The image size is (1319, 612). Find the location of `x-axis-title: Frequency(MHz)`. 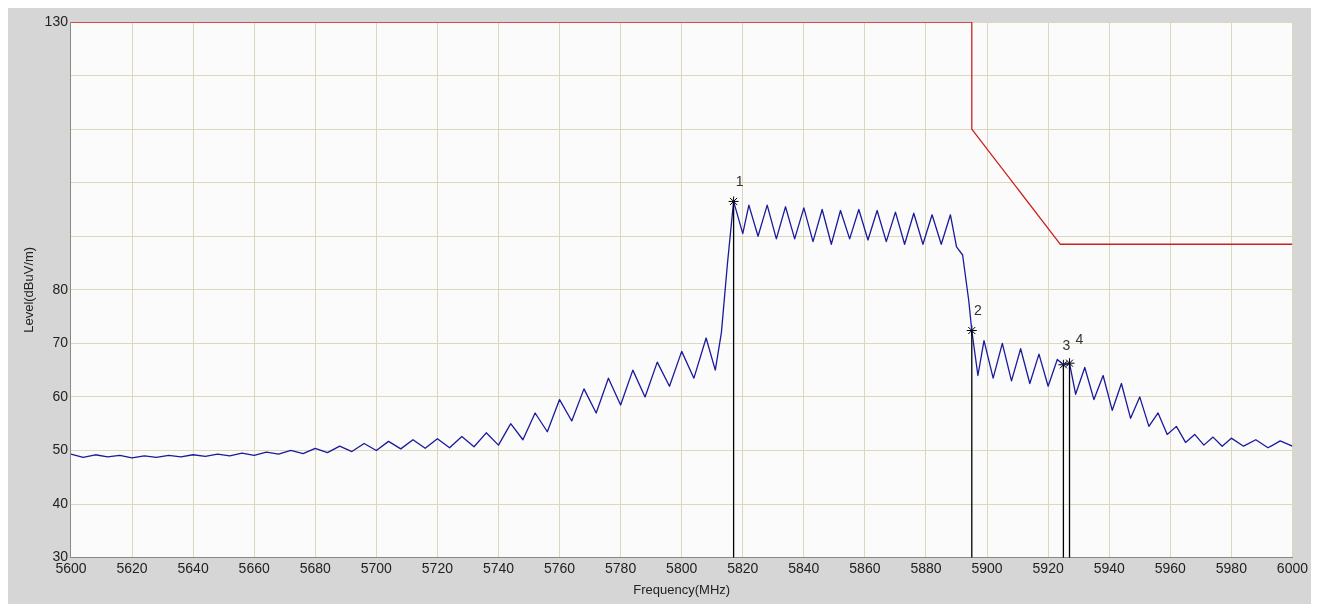

x-axis-title: Frequency(MHz) is located at coordinates (682, 589).